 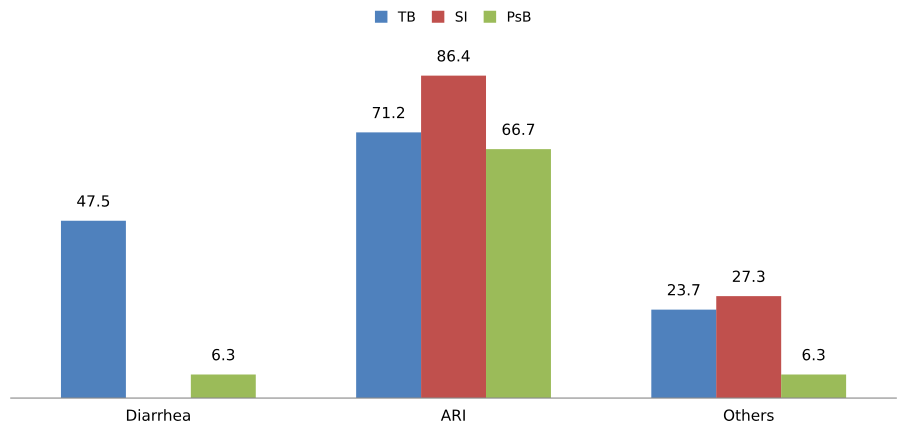 I want to click on x-tick-label: Others, so click(x=749, y=415).